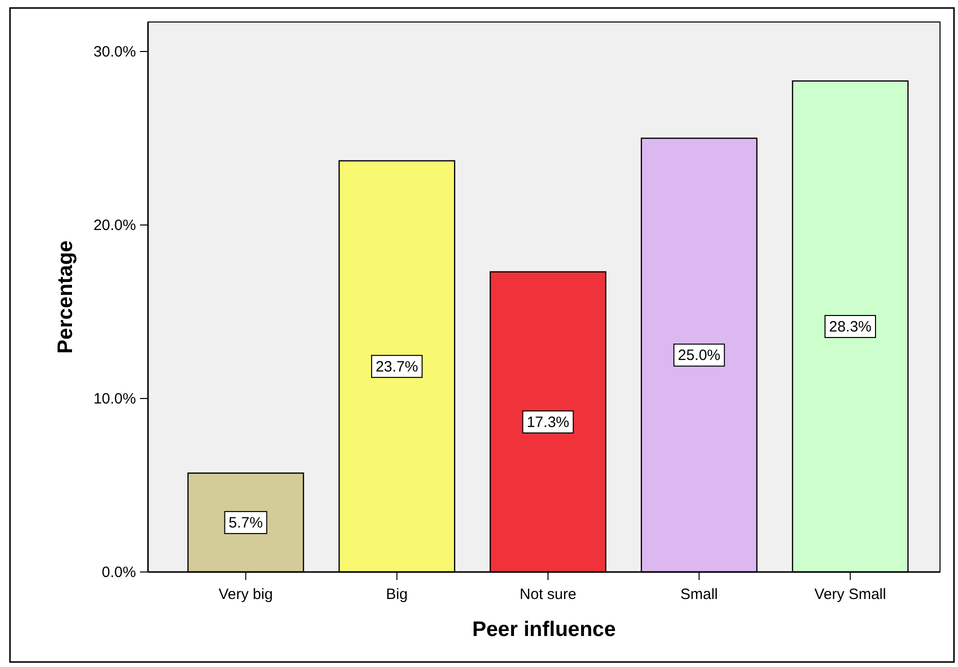 This screenshot has height=667, width=958. I want to click on data-label: 25.0%, so click(699, 355).